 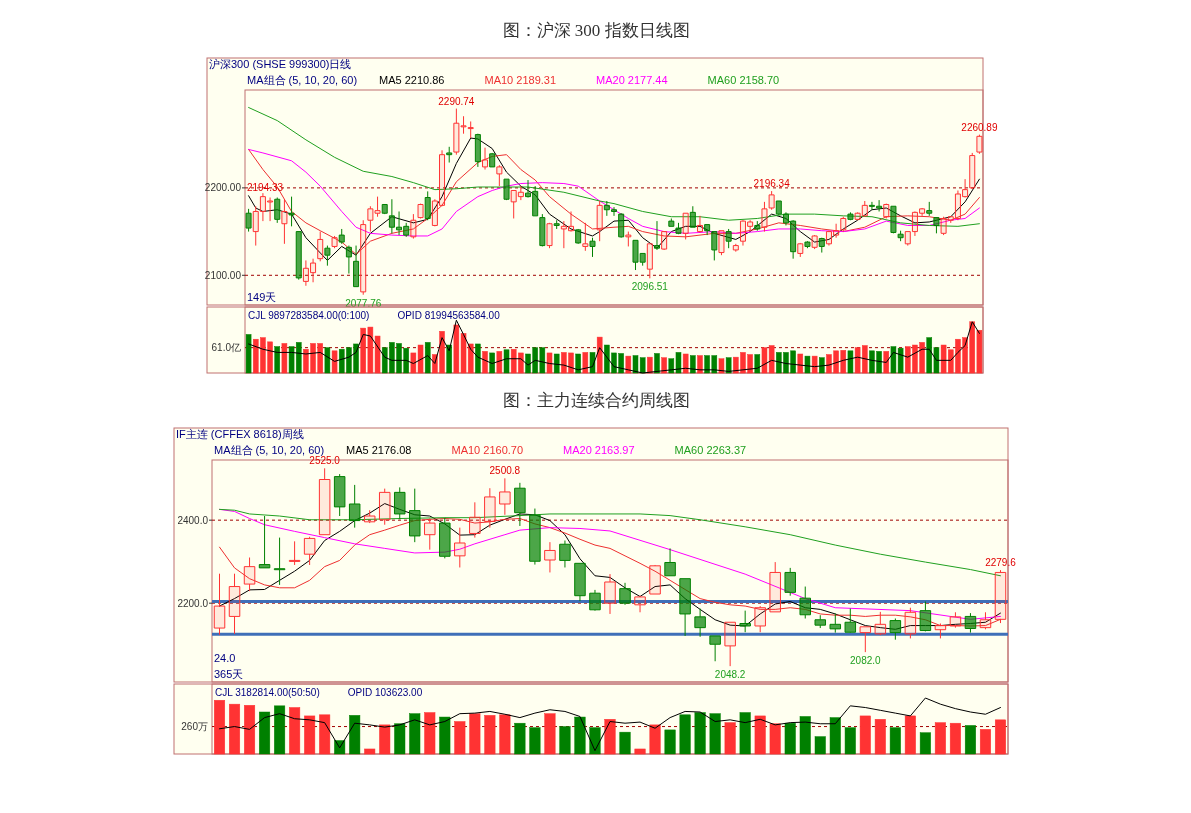 What do you see at coordinates (193, 603) in the screenshot?
I see `y-tick-label: 2200.0` at bounding box center [193, 603].